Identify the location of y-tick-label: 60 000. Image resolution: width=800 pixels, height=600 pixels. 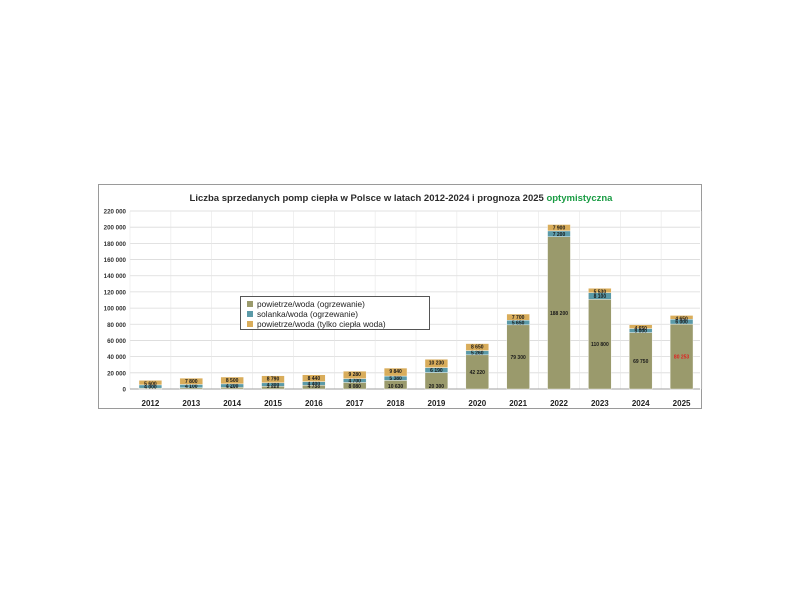
(116, 341).